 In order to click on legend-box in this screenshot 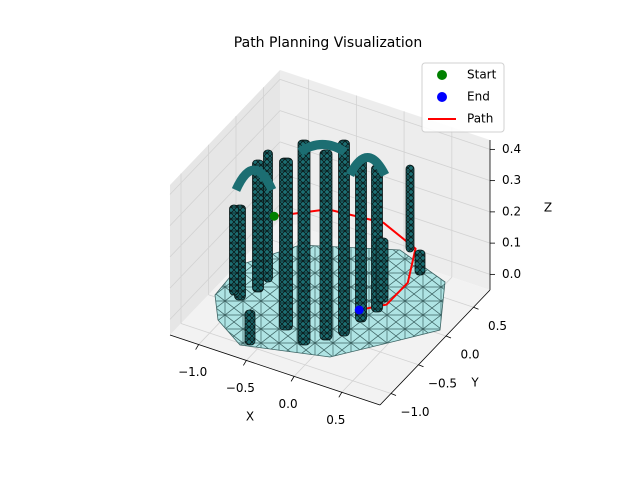, I will do `click(463, 97)`.